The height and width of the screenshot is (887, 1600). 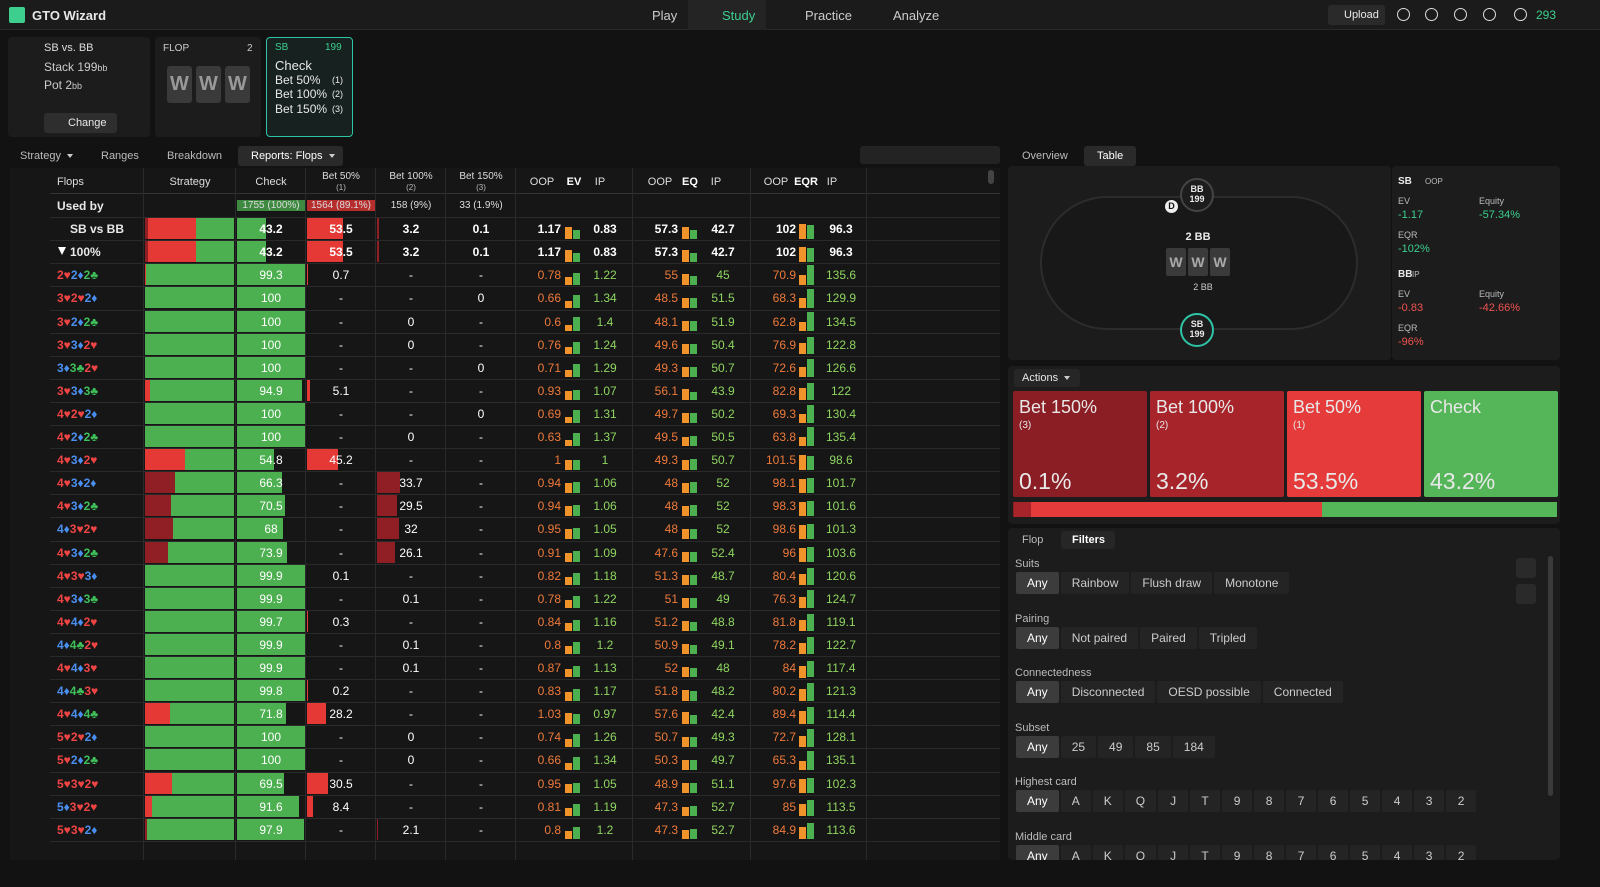 What do you see at coordinates (1116, 746) in the screenshot?
I see `filter-option: 49` at bounding box center [1116, 746].